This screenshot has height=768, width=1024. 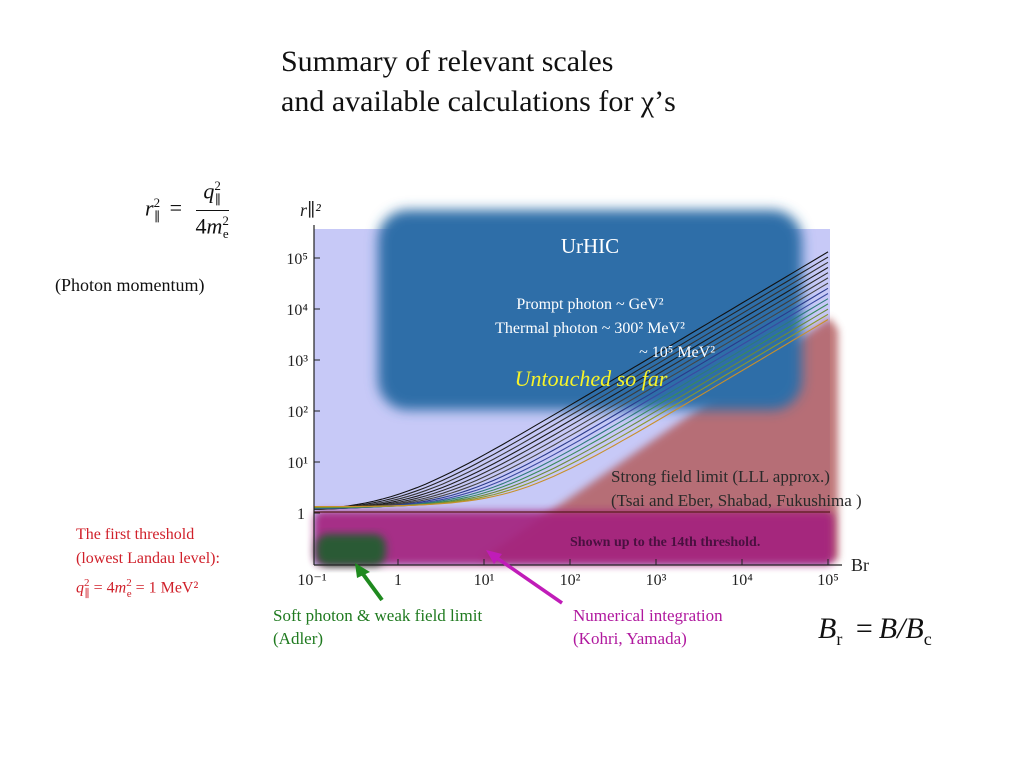 I want to click on soft-photon-region, so click(x=351, y=550).